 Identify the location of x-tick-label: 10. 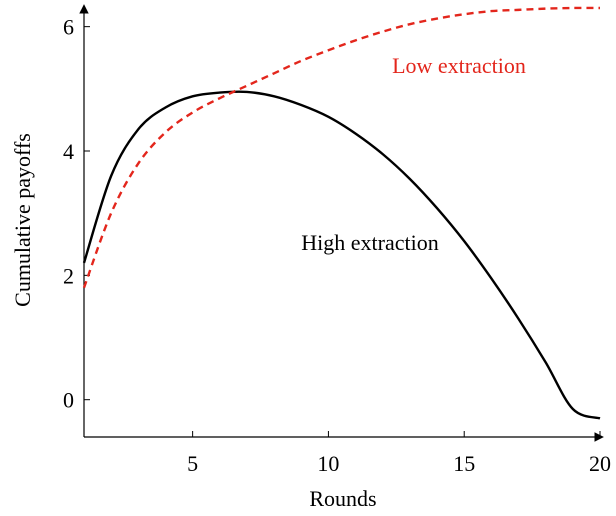
(328, 463).